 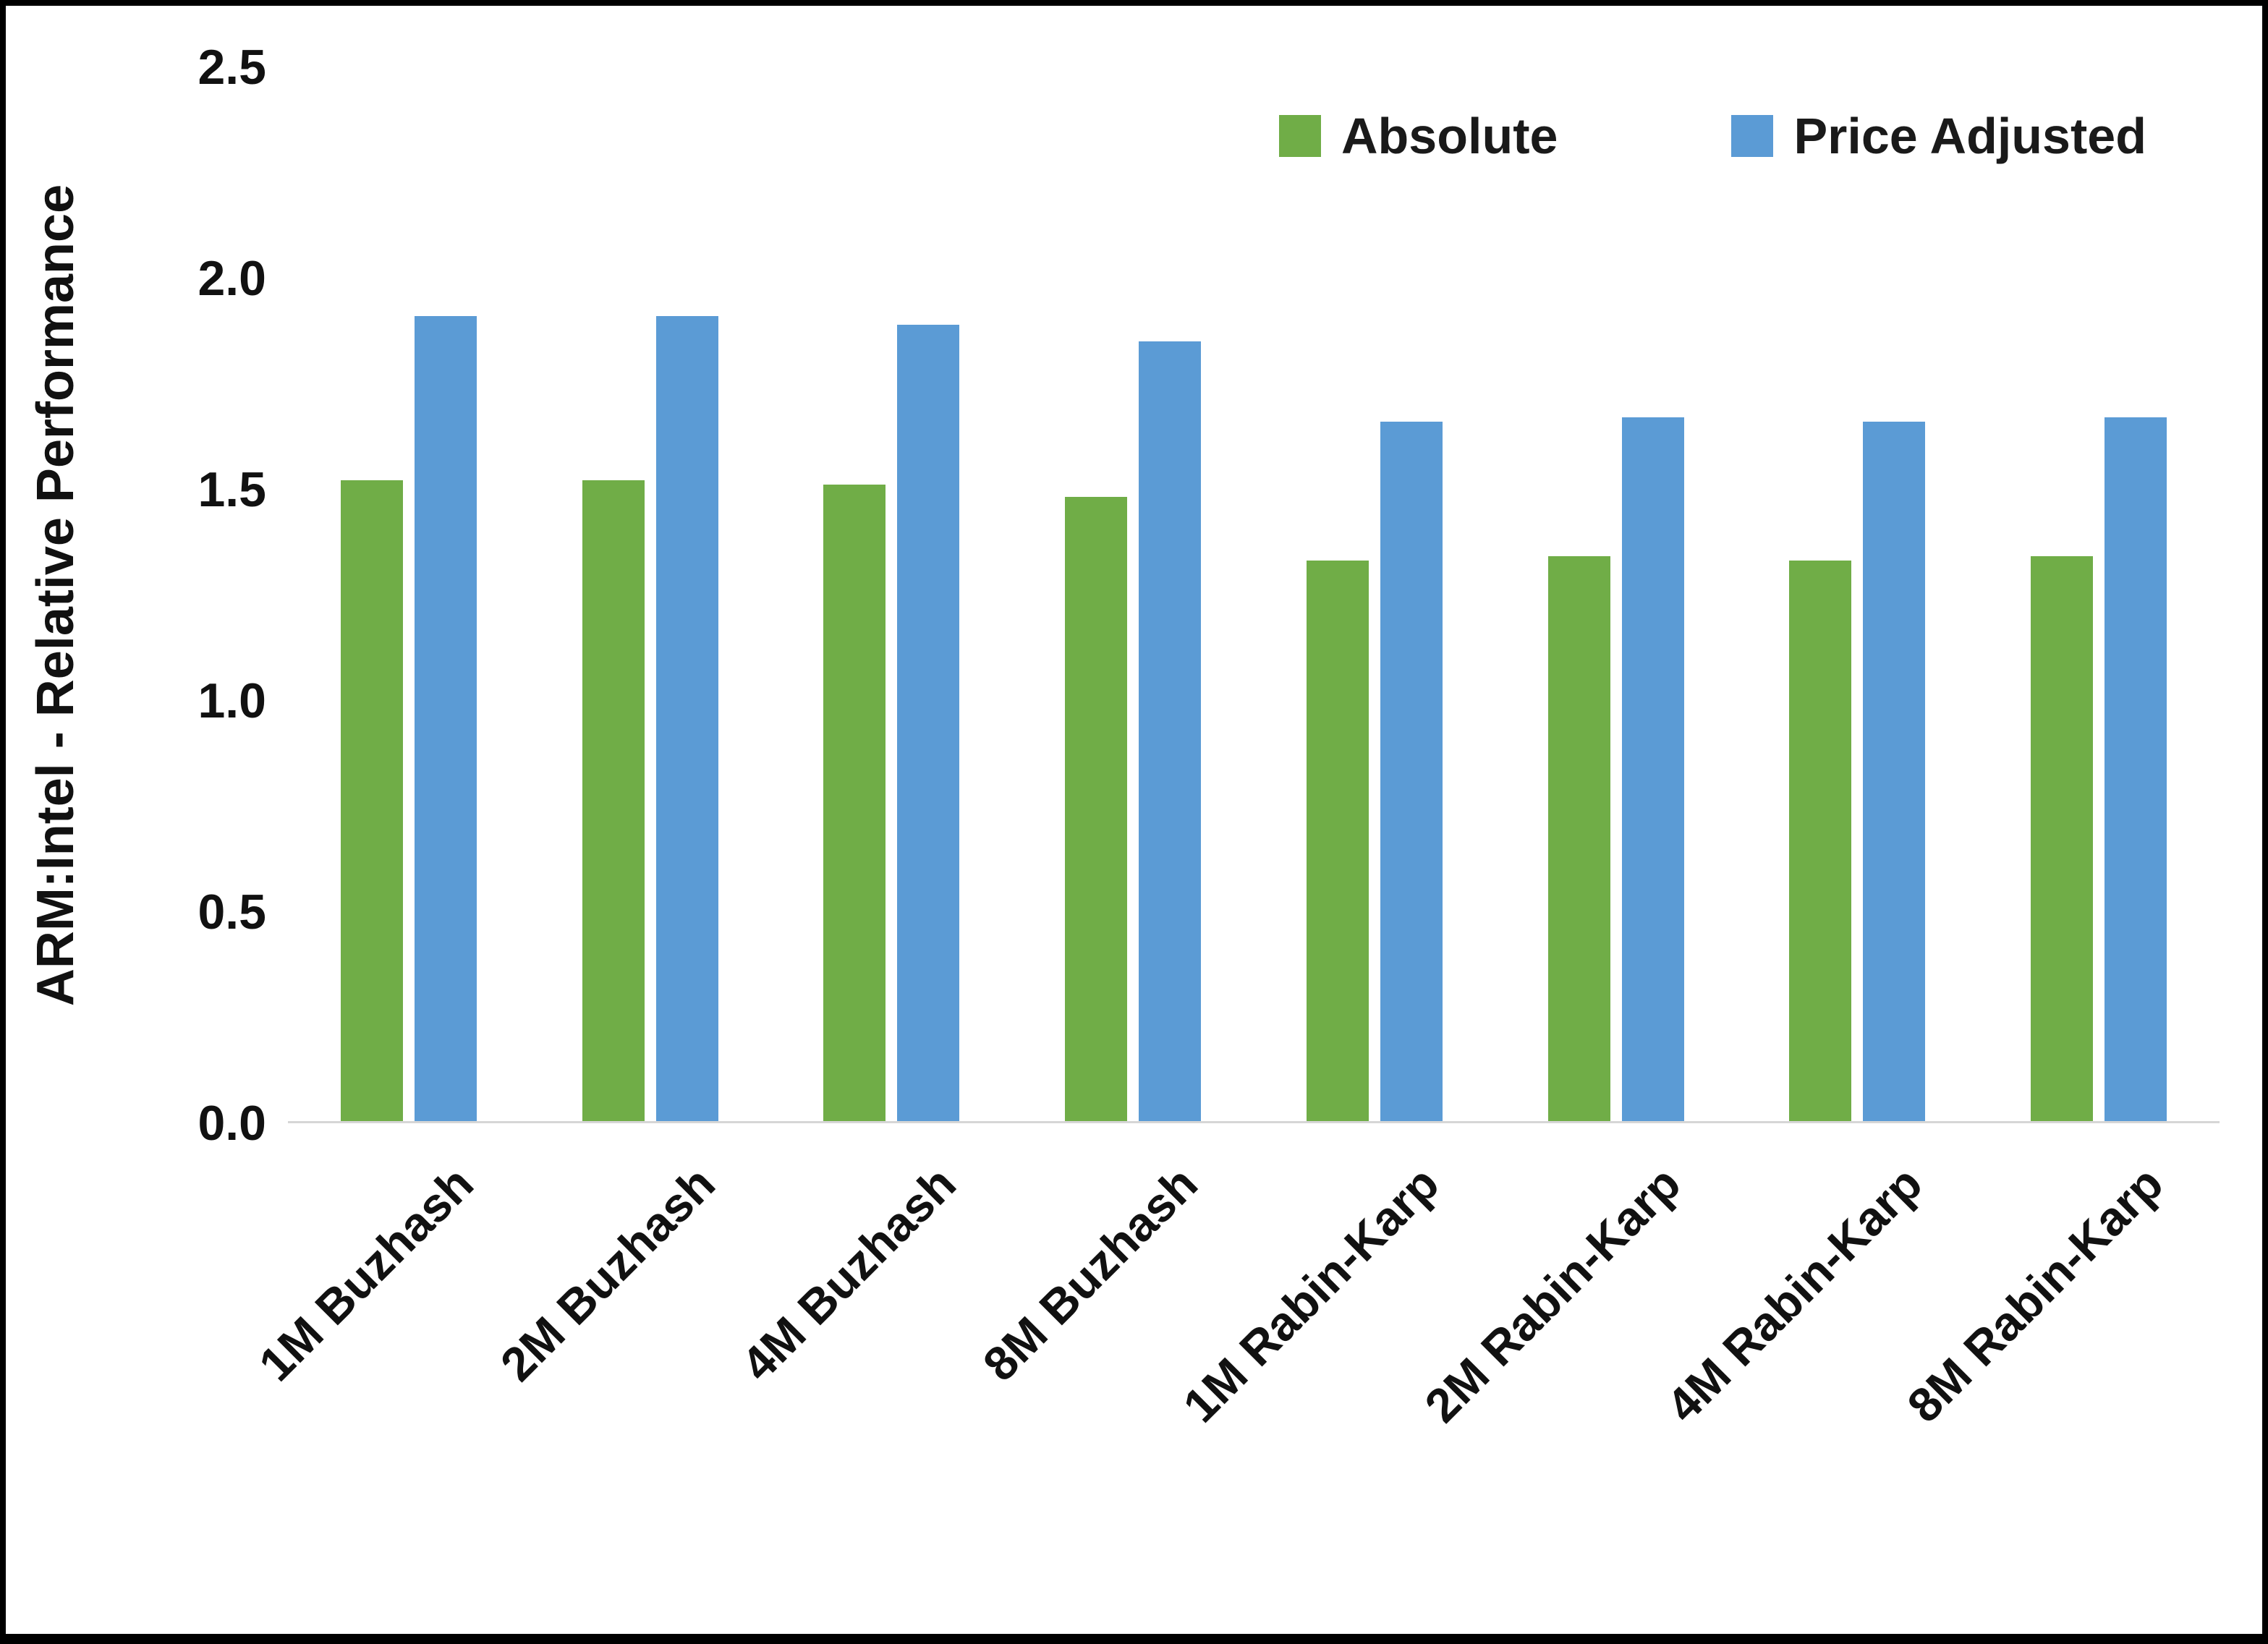 I want to click on bar-price-adjusted-8m-rabin-karp, so click(x=2136, y=769).